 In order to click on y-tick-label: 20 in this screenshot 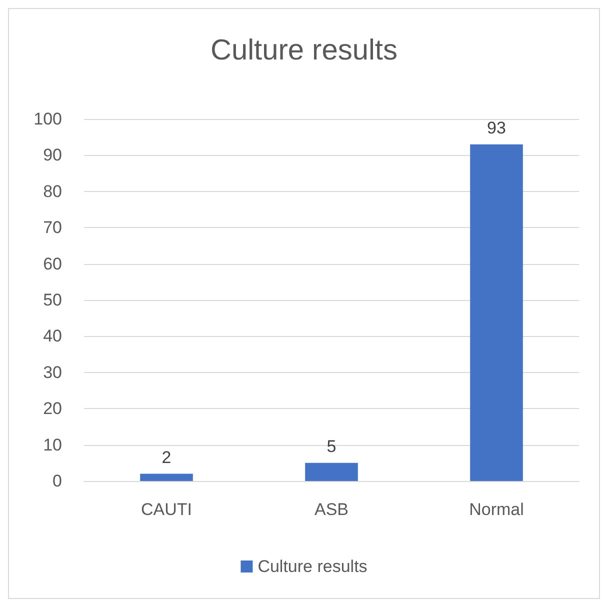, I will do `click(52, 408)`.